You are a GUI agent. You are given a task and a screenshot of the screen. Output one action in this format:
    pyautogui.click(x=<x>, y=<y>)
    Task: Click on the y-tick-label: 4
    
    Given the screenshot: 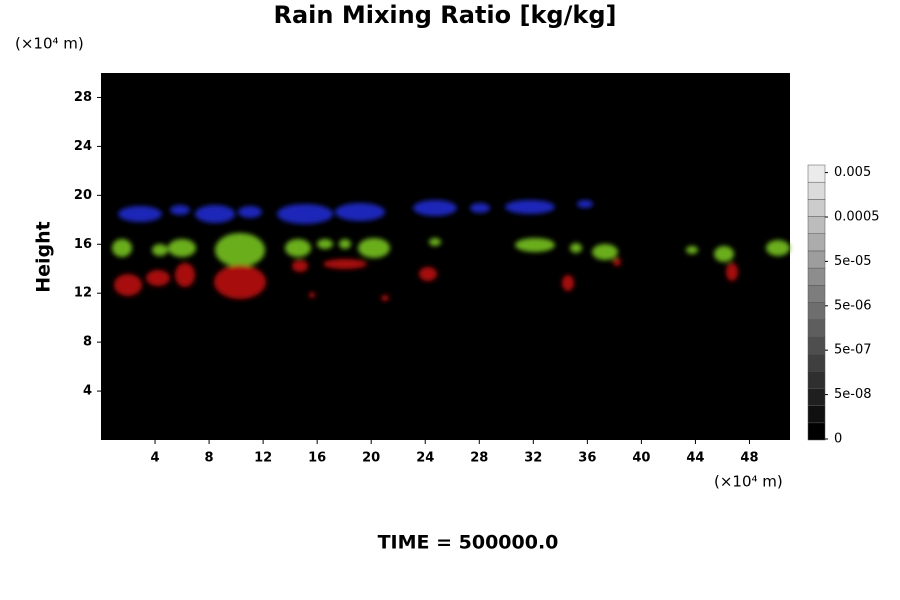 What is the action you would take?
    pyautogui.click(x=87, y=391)
    